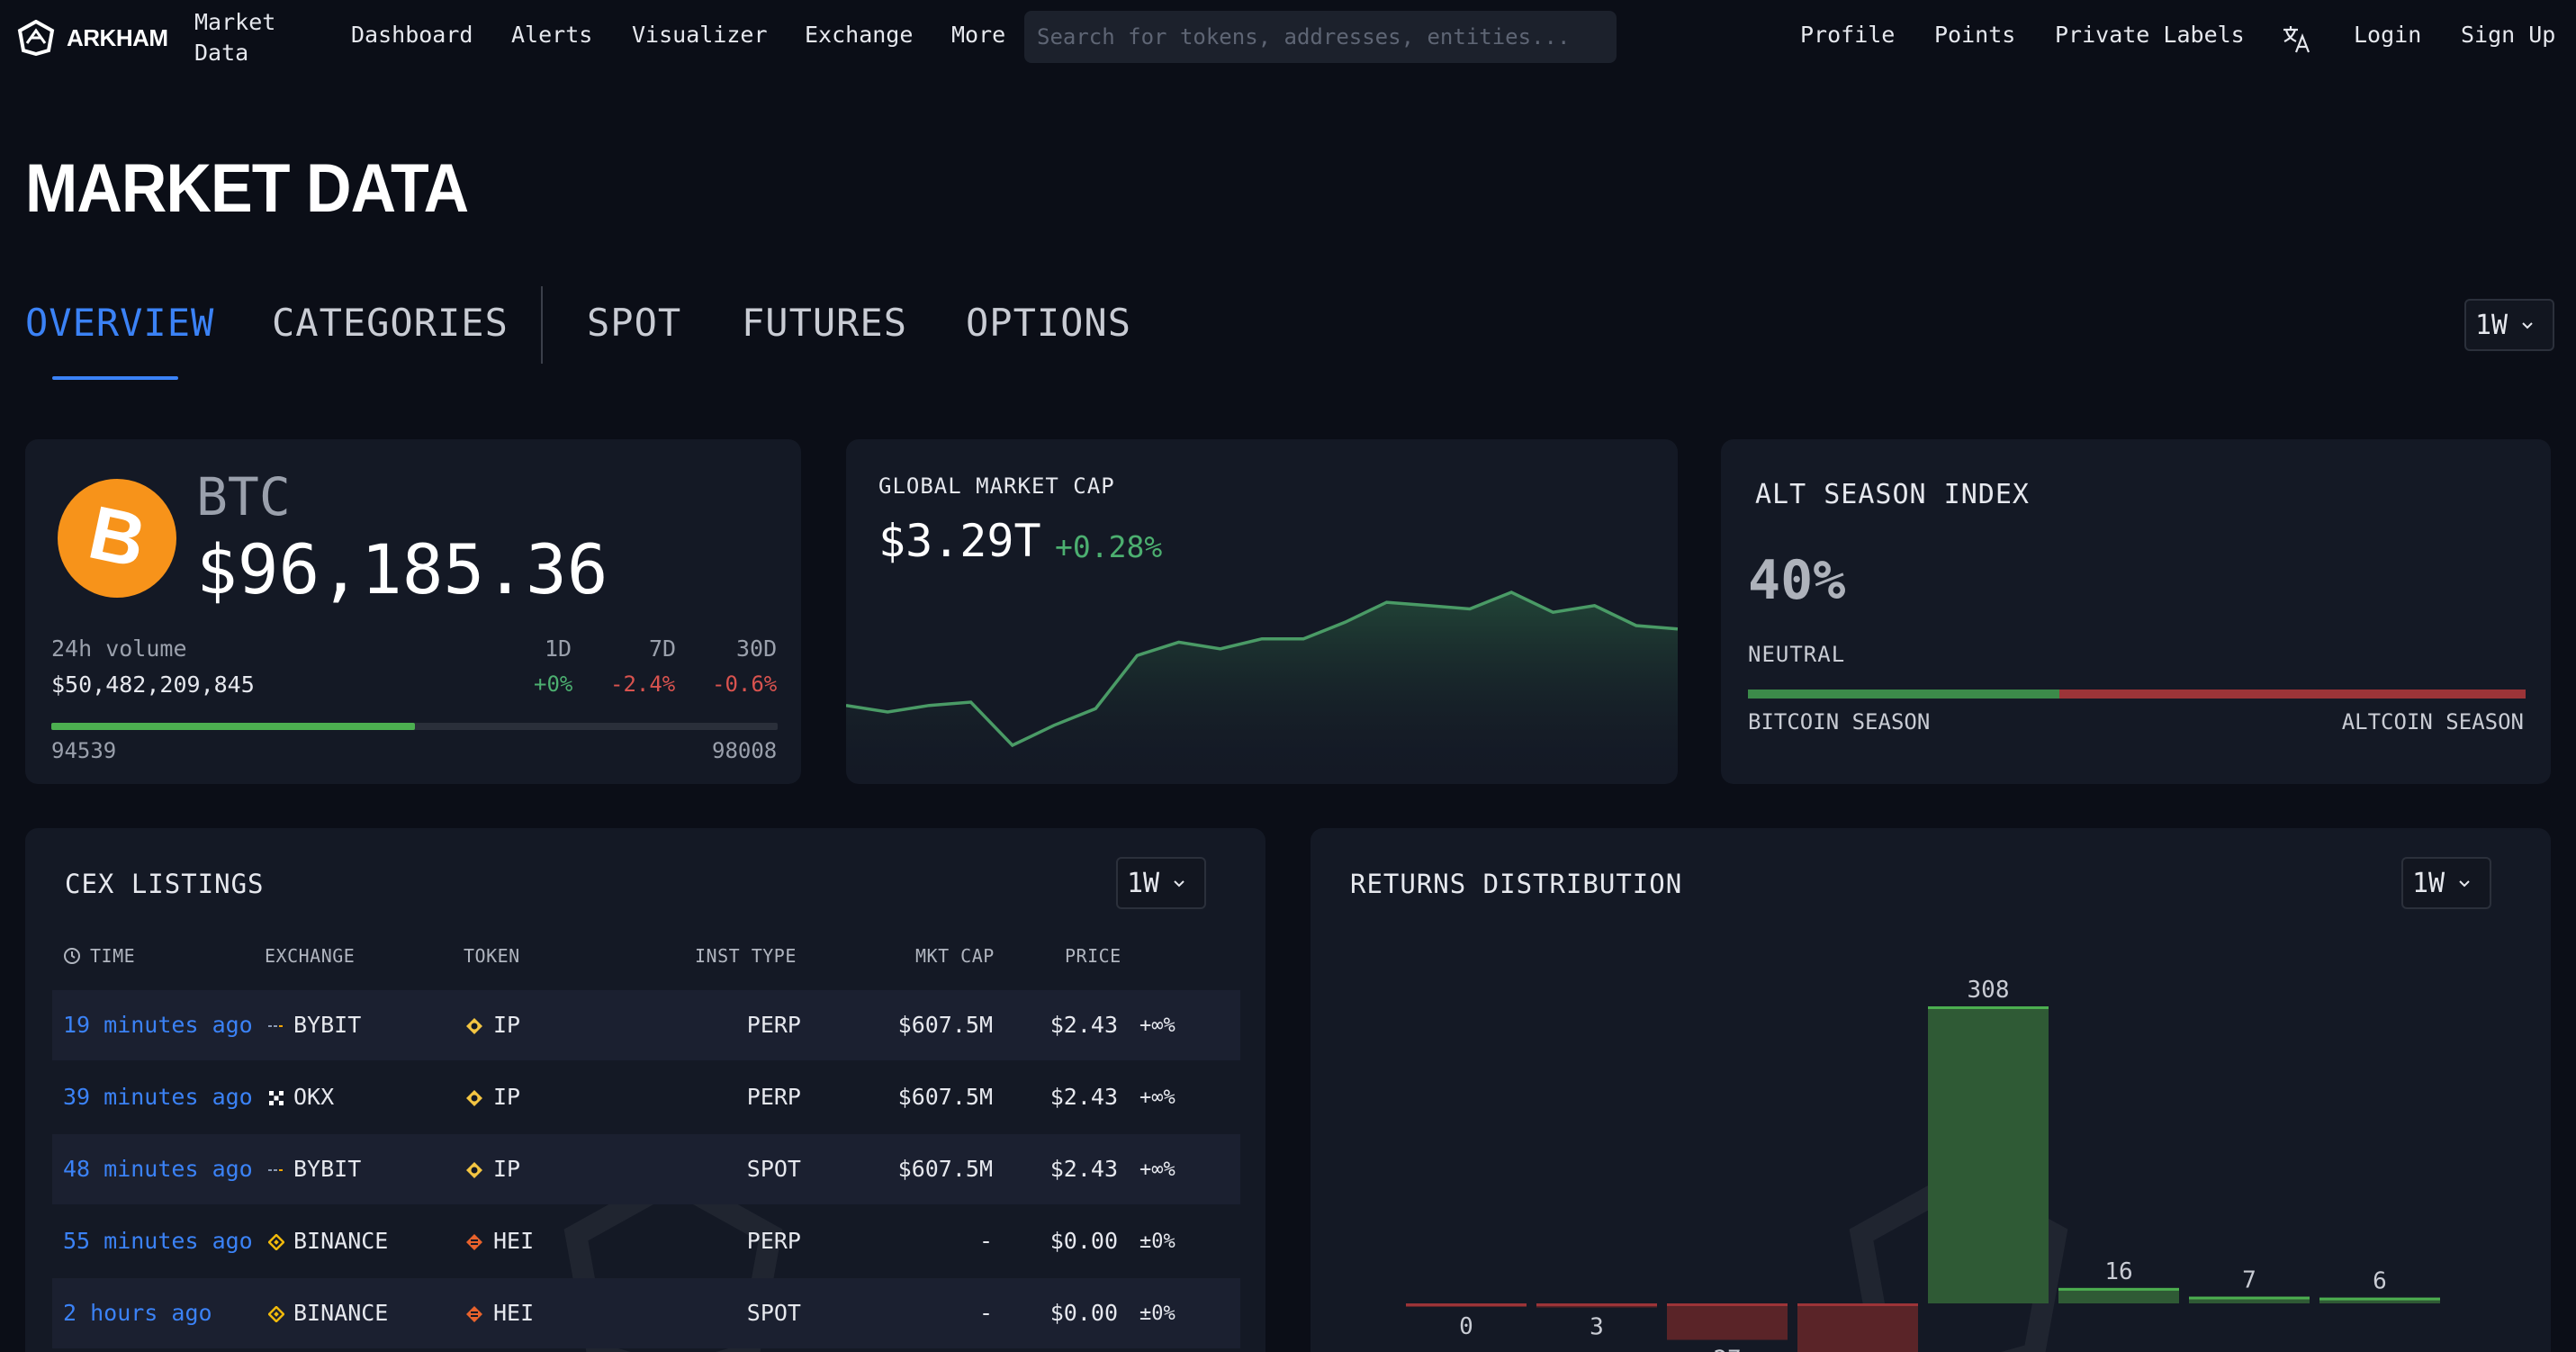  What do you see at coordinates (945, 1097) in the screenshot?
I see `row-mkt-cap: $607.5M` at bounding box center [945, 1097].